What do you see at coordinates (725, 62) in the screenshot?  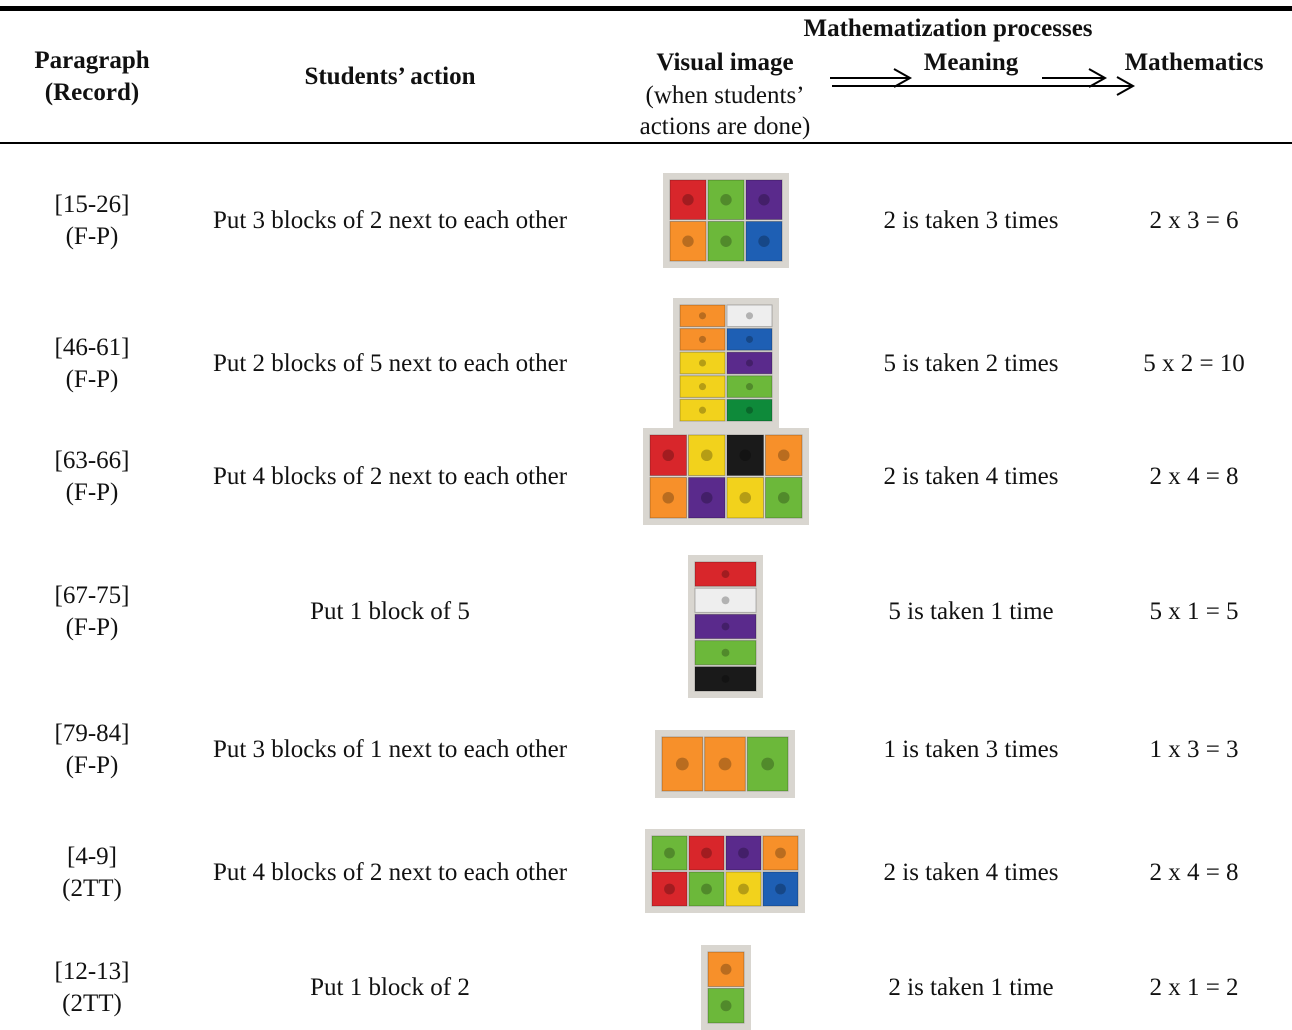 I see `cell-text: Visual image` at bounding box center [725, 62].